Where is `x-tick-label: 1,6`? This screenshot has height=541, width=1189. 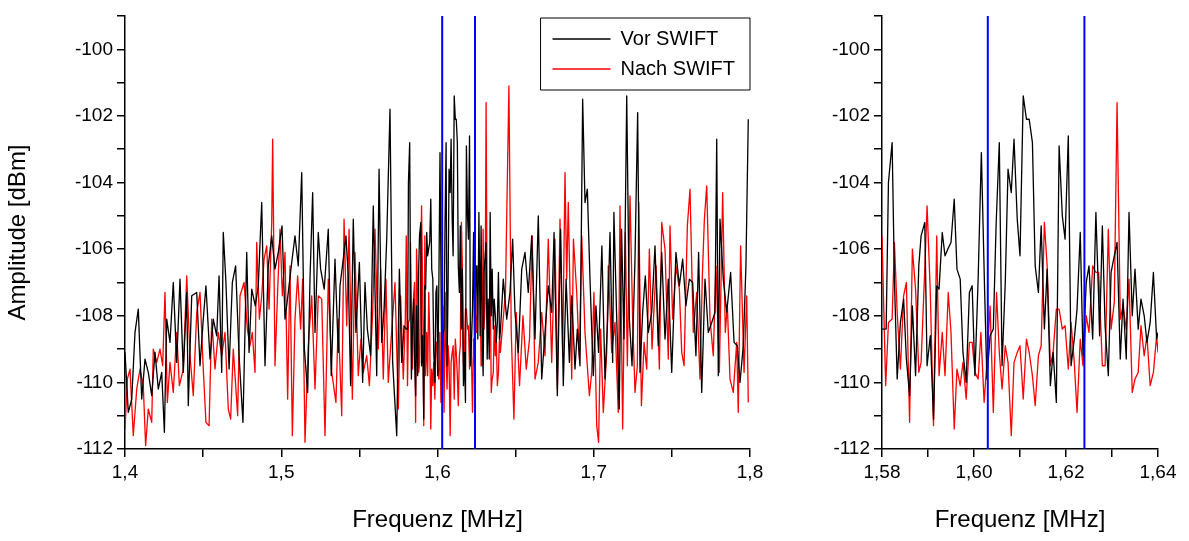
x-tick-label: 1,6 is located at coordinates (437, 471).